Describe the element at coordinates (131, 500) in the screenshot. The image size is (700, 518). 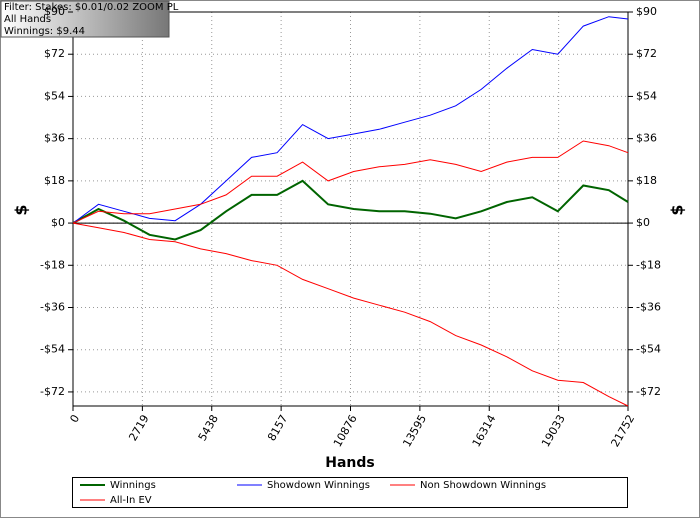
I see `legend-label: All-In EV` at that location.